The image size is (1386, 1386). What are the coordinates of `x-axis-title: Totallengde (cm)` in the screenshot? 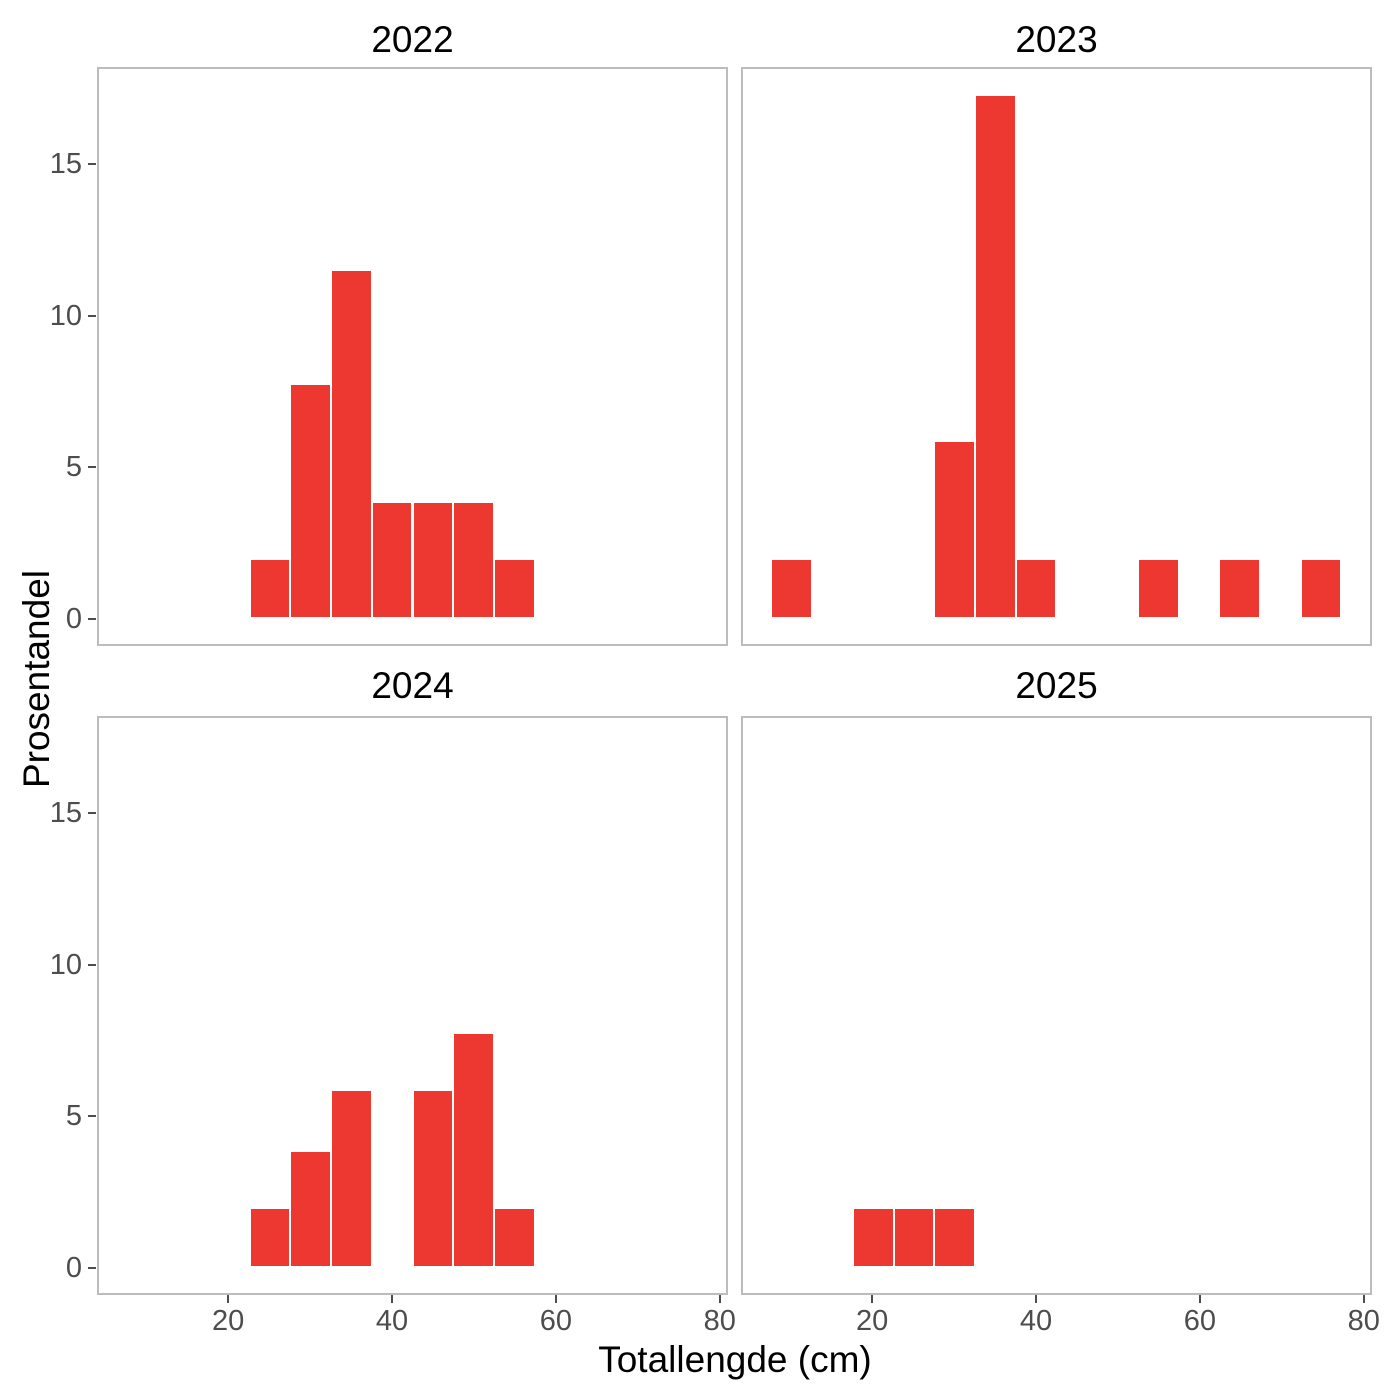 It's located at (735, 1359).